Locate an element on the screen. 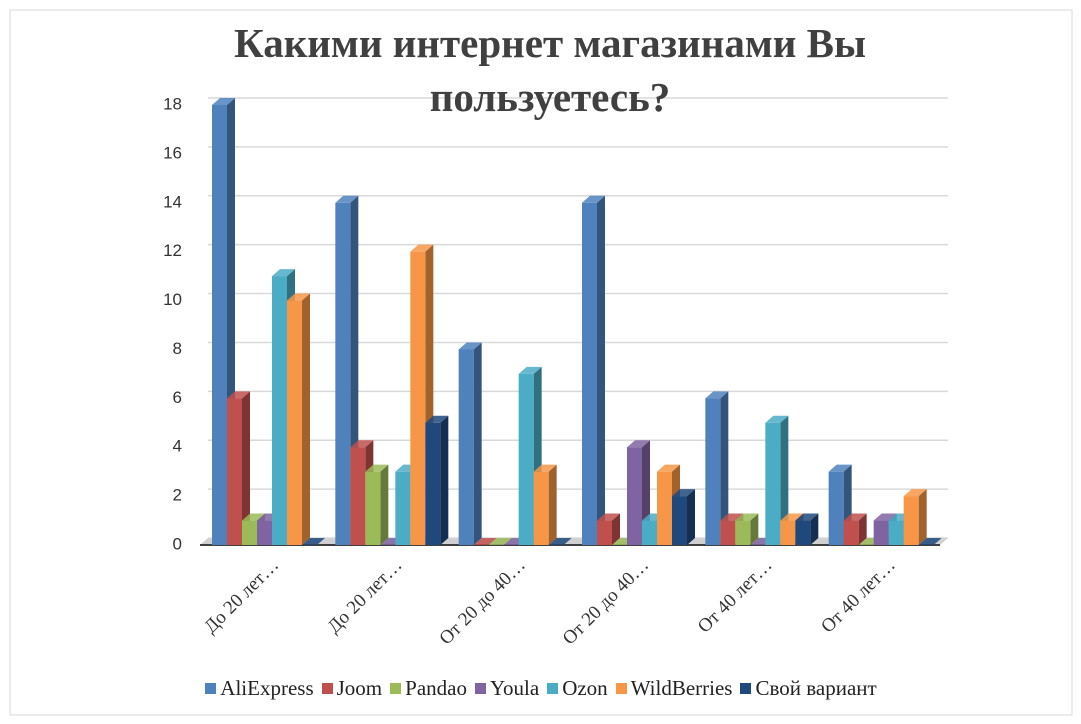  y-tick-label: 2 is located at coordinates (177, 495).